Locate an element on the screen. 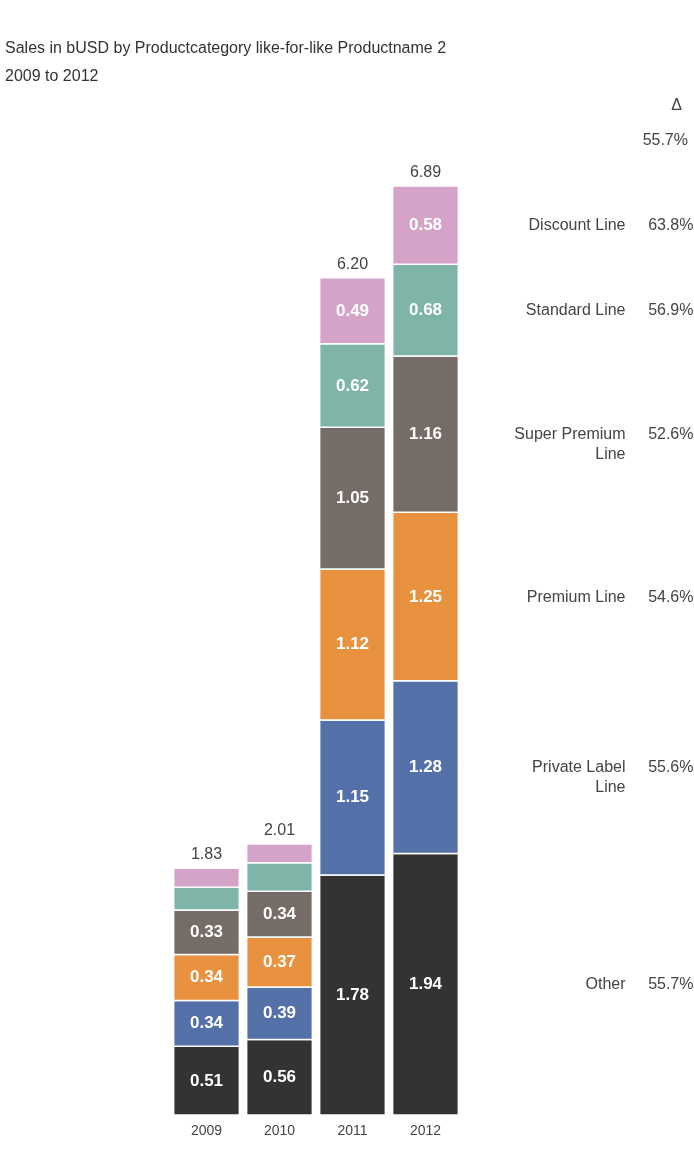 The image size is (694, 1153). x-tick-label: 2011 is located at coordinates (352, 1129).